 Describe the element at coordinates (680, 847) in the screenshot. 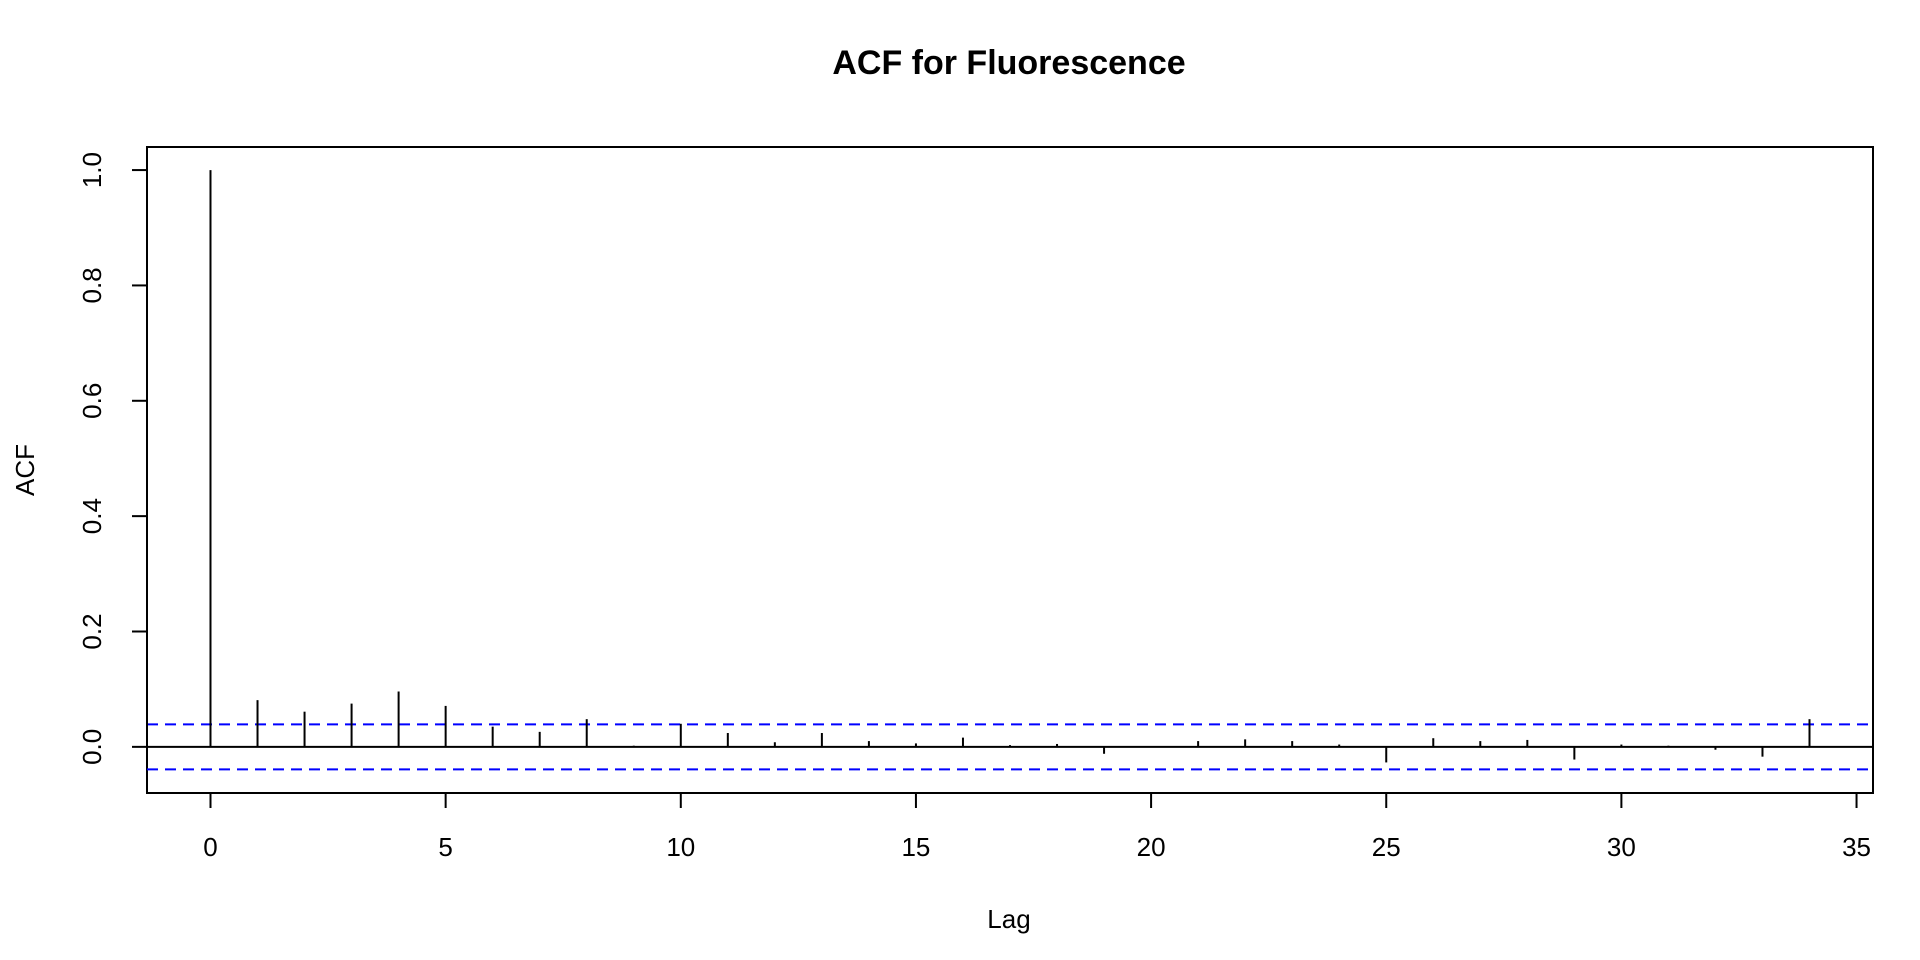

I see `x-tick-label: 10` at that location.